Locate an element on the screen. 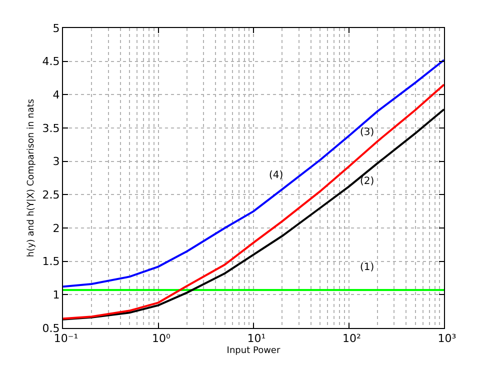 This screenshot has width=491, height=369. y-tick-label: 2.5 is located at coordinates (51, 195).